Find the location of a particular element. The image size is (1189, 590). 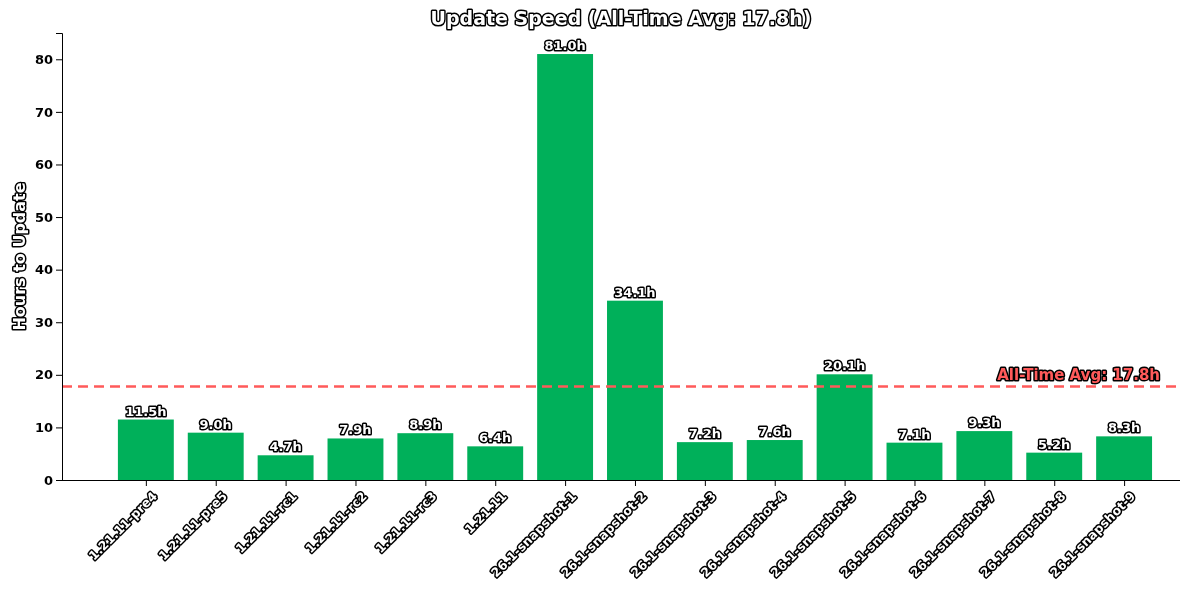

y-tick-label: 10 is located at coordinates (43, 428).